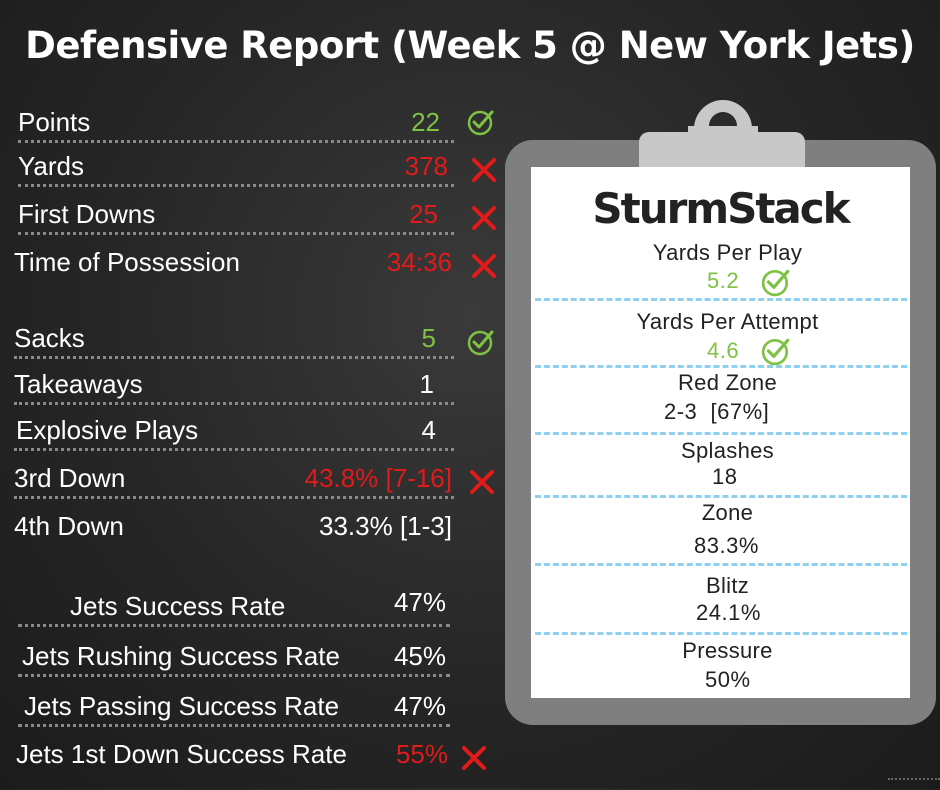 Image resolution: width=940 pixels, height=790 pixels. I want to click on stat-row-4th-down: 4th Down 33.3% [1-3], so click(234, 522).